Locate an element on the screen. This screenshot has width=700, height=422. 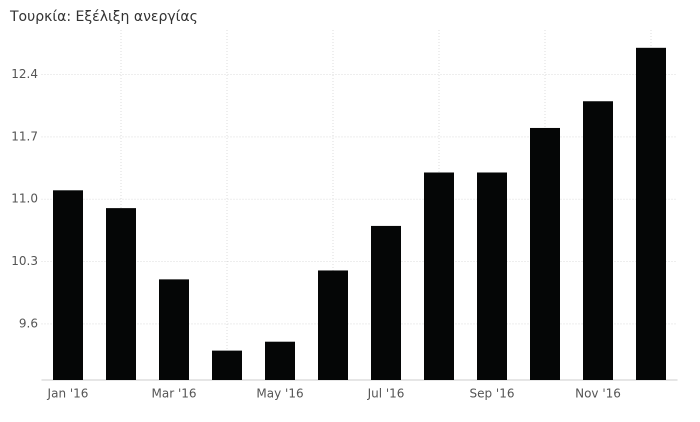
x-tick-label: Sep '16 is located at coordinates (492, 394).